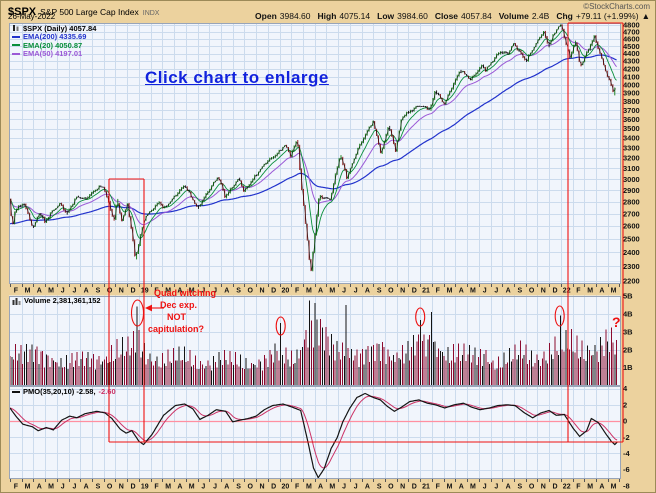  I want to click on volume-legend-label: Volume 2,381,361,152, so click(62, 301).